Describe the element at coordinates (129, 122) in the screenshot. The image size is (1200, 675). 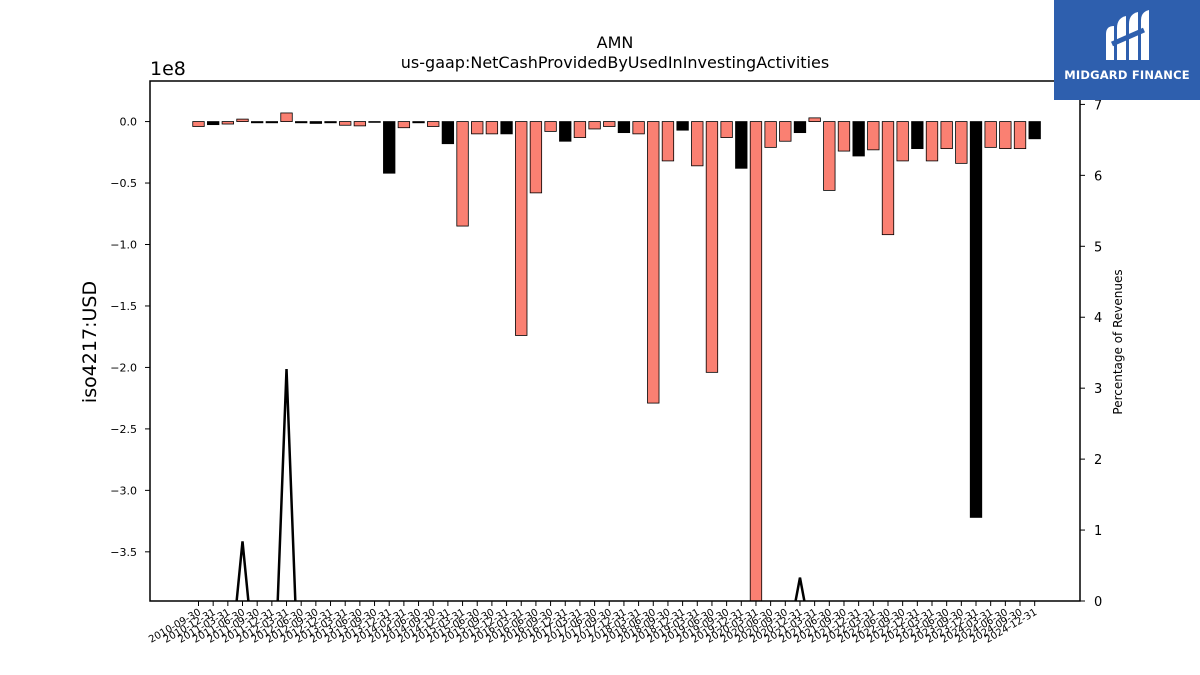
I see `y-tick-label: 0.0` at that location.